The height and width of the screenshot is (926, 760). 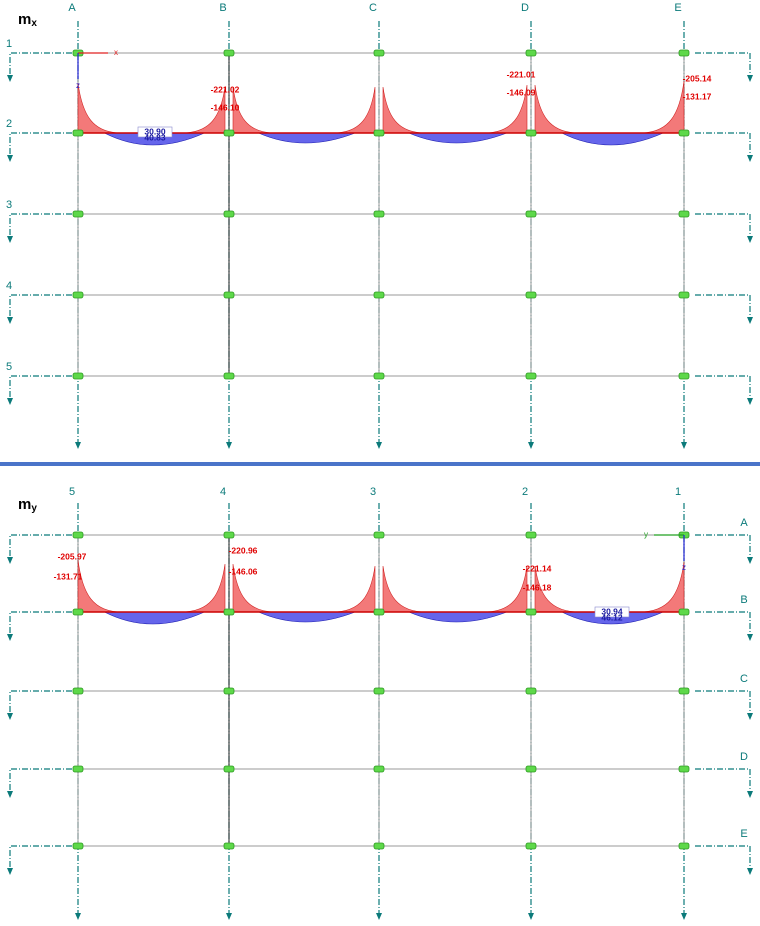 What do you see at coordinates (72, 8) in the screenshot?
I see `column-label: A` at bounding box center [72, 8].